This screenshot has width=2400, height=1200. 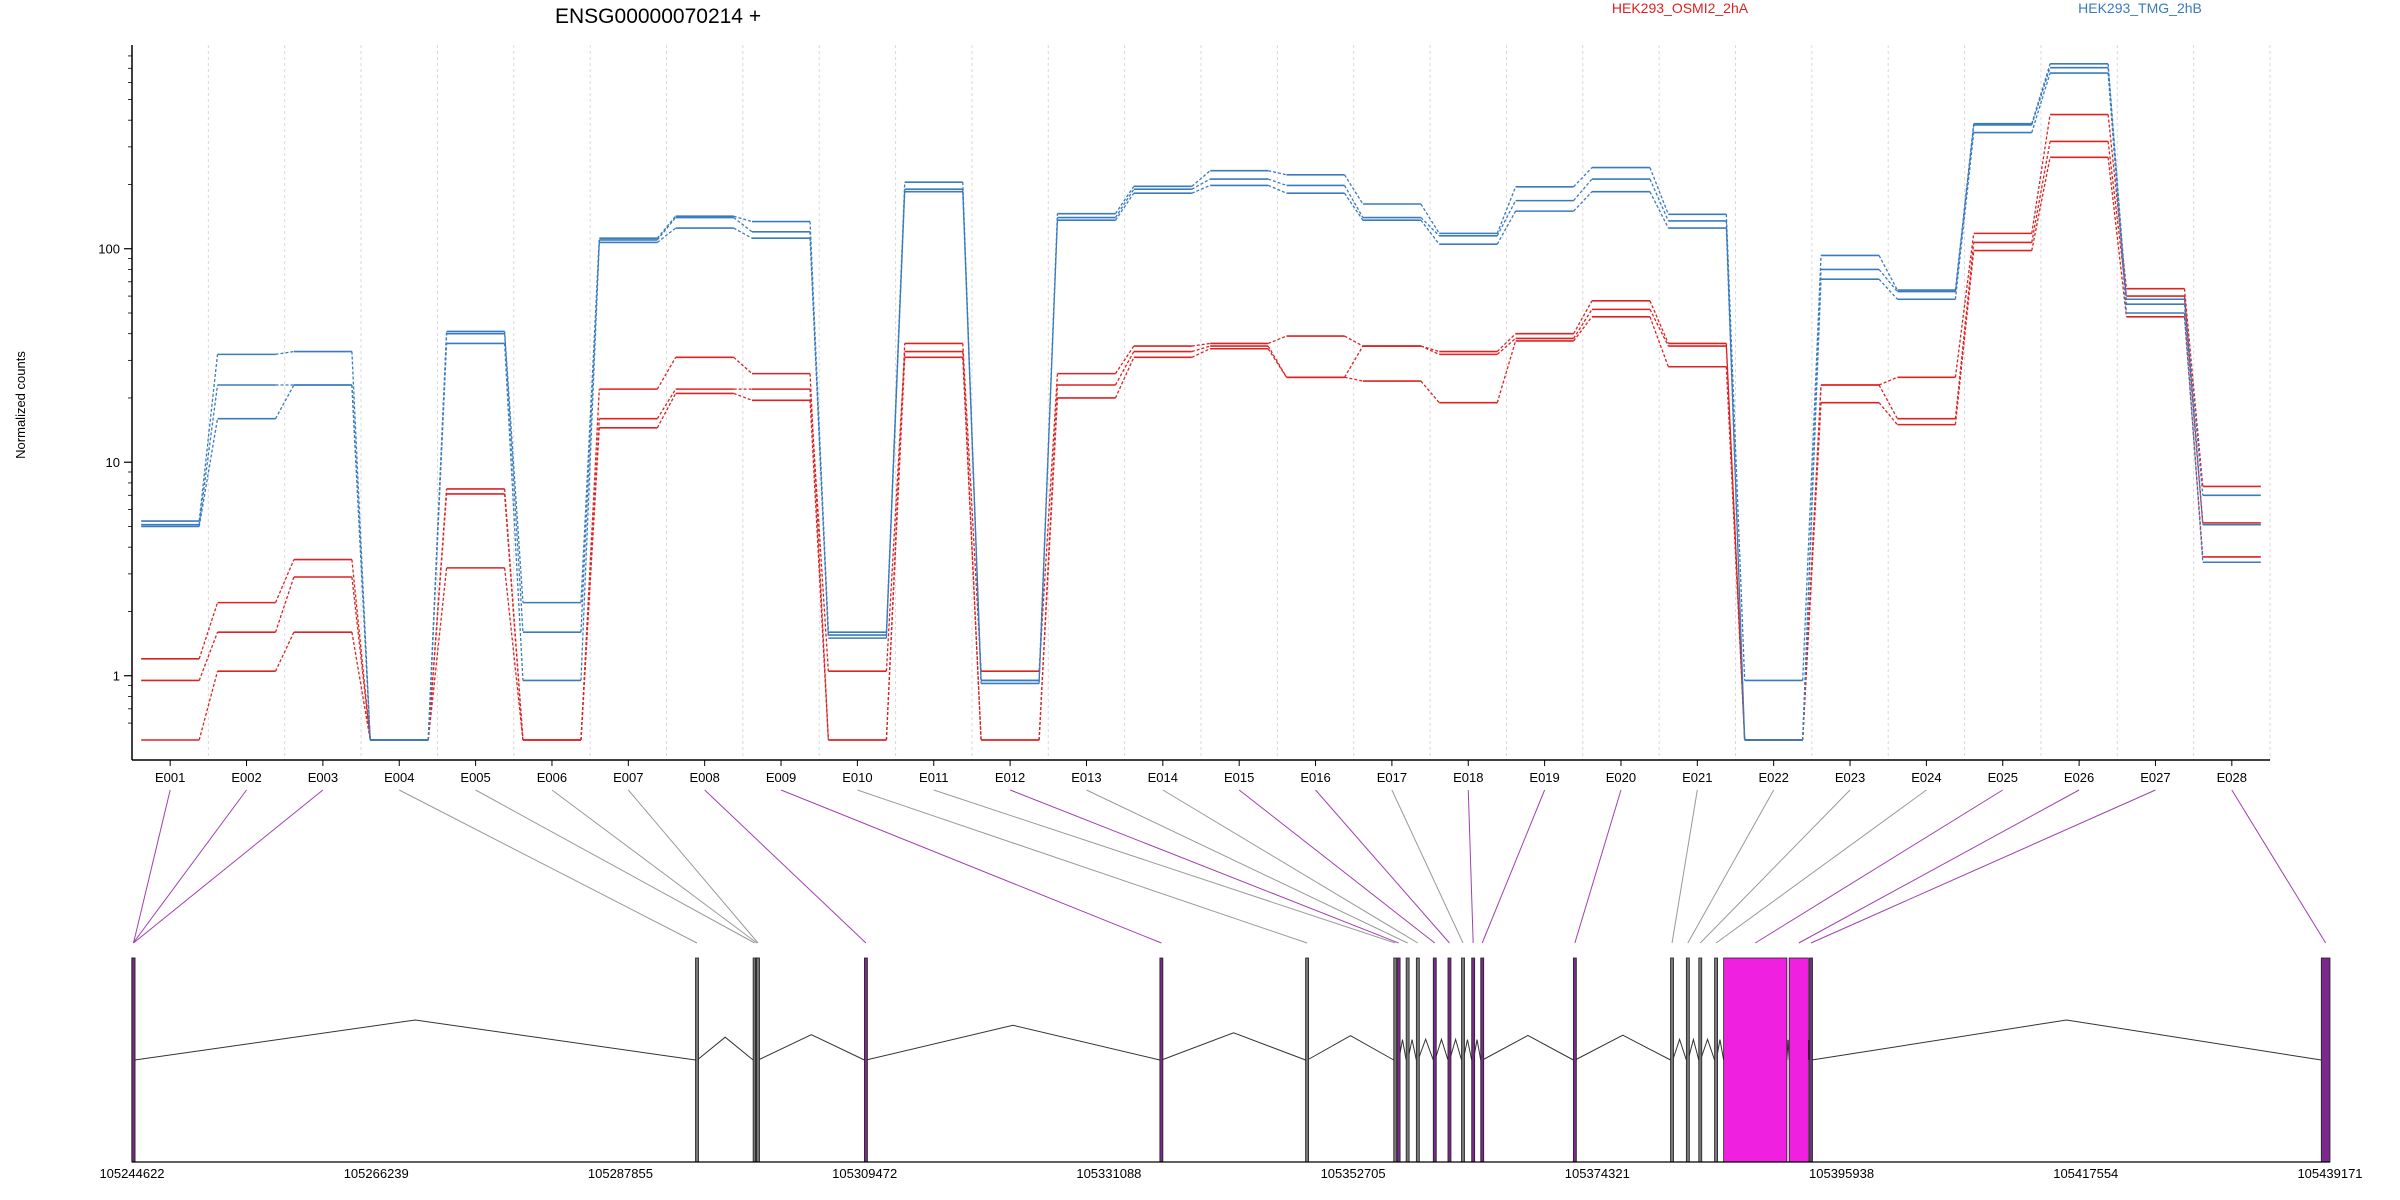 I want to click on x-tick-label: E016, so click(x=1315, y=777).